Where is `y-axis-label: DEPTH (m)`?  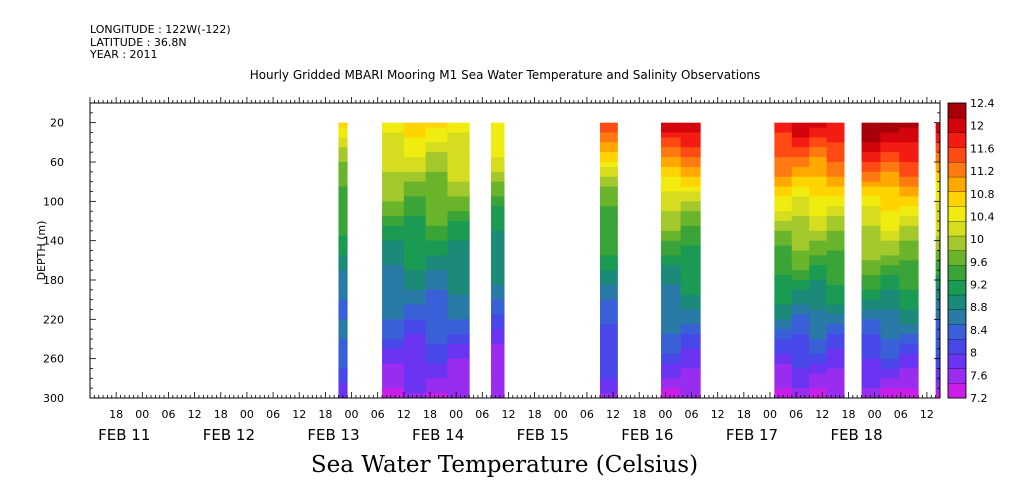
y-axis-label: DEPTH (m) is located at coordinates (41, 251).